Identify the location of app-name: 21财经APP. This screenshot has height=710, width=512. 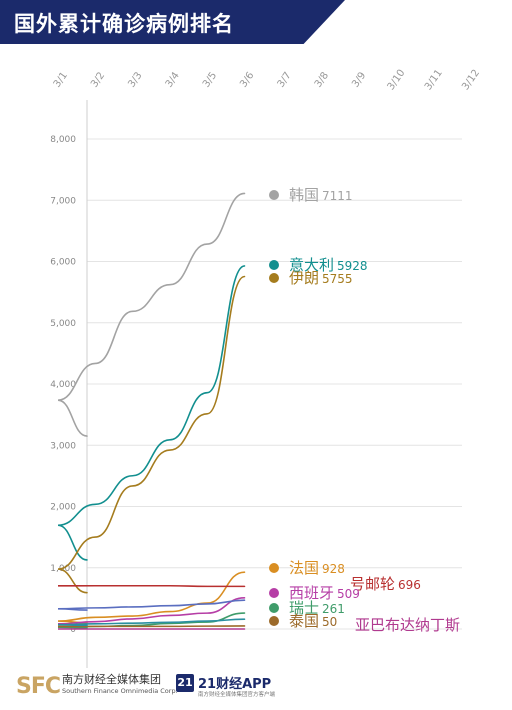
(235, 684).